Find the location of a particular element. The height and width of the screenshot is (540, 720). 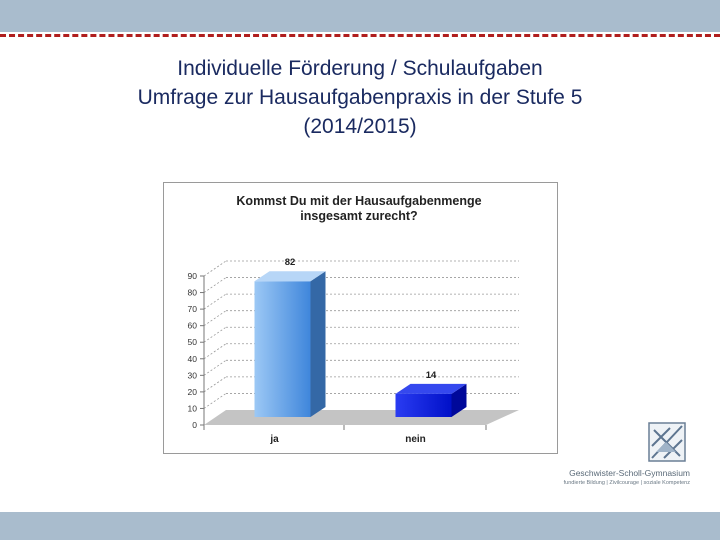

y-tick-label: 70 is located at coordinates (193, 309).